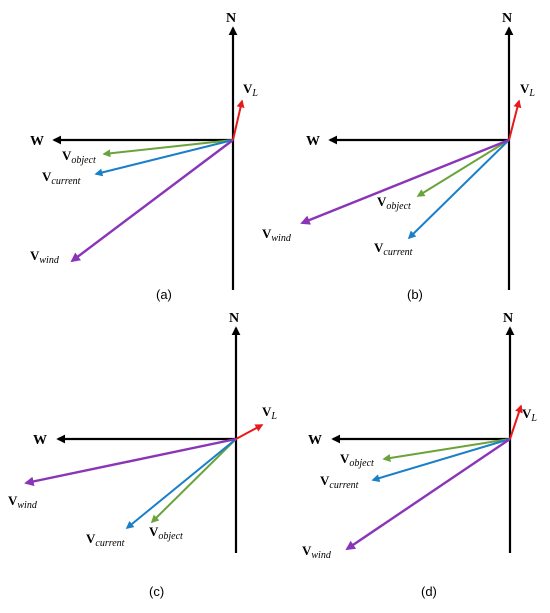 The image size is (550, 613). I want to click on panel-d-label: (d), so click(429, 591).